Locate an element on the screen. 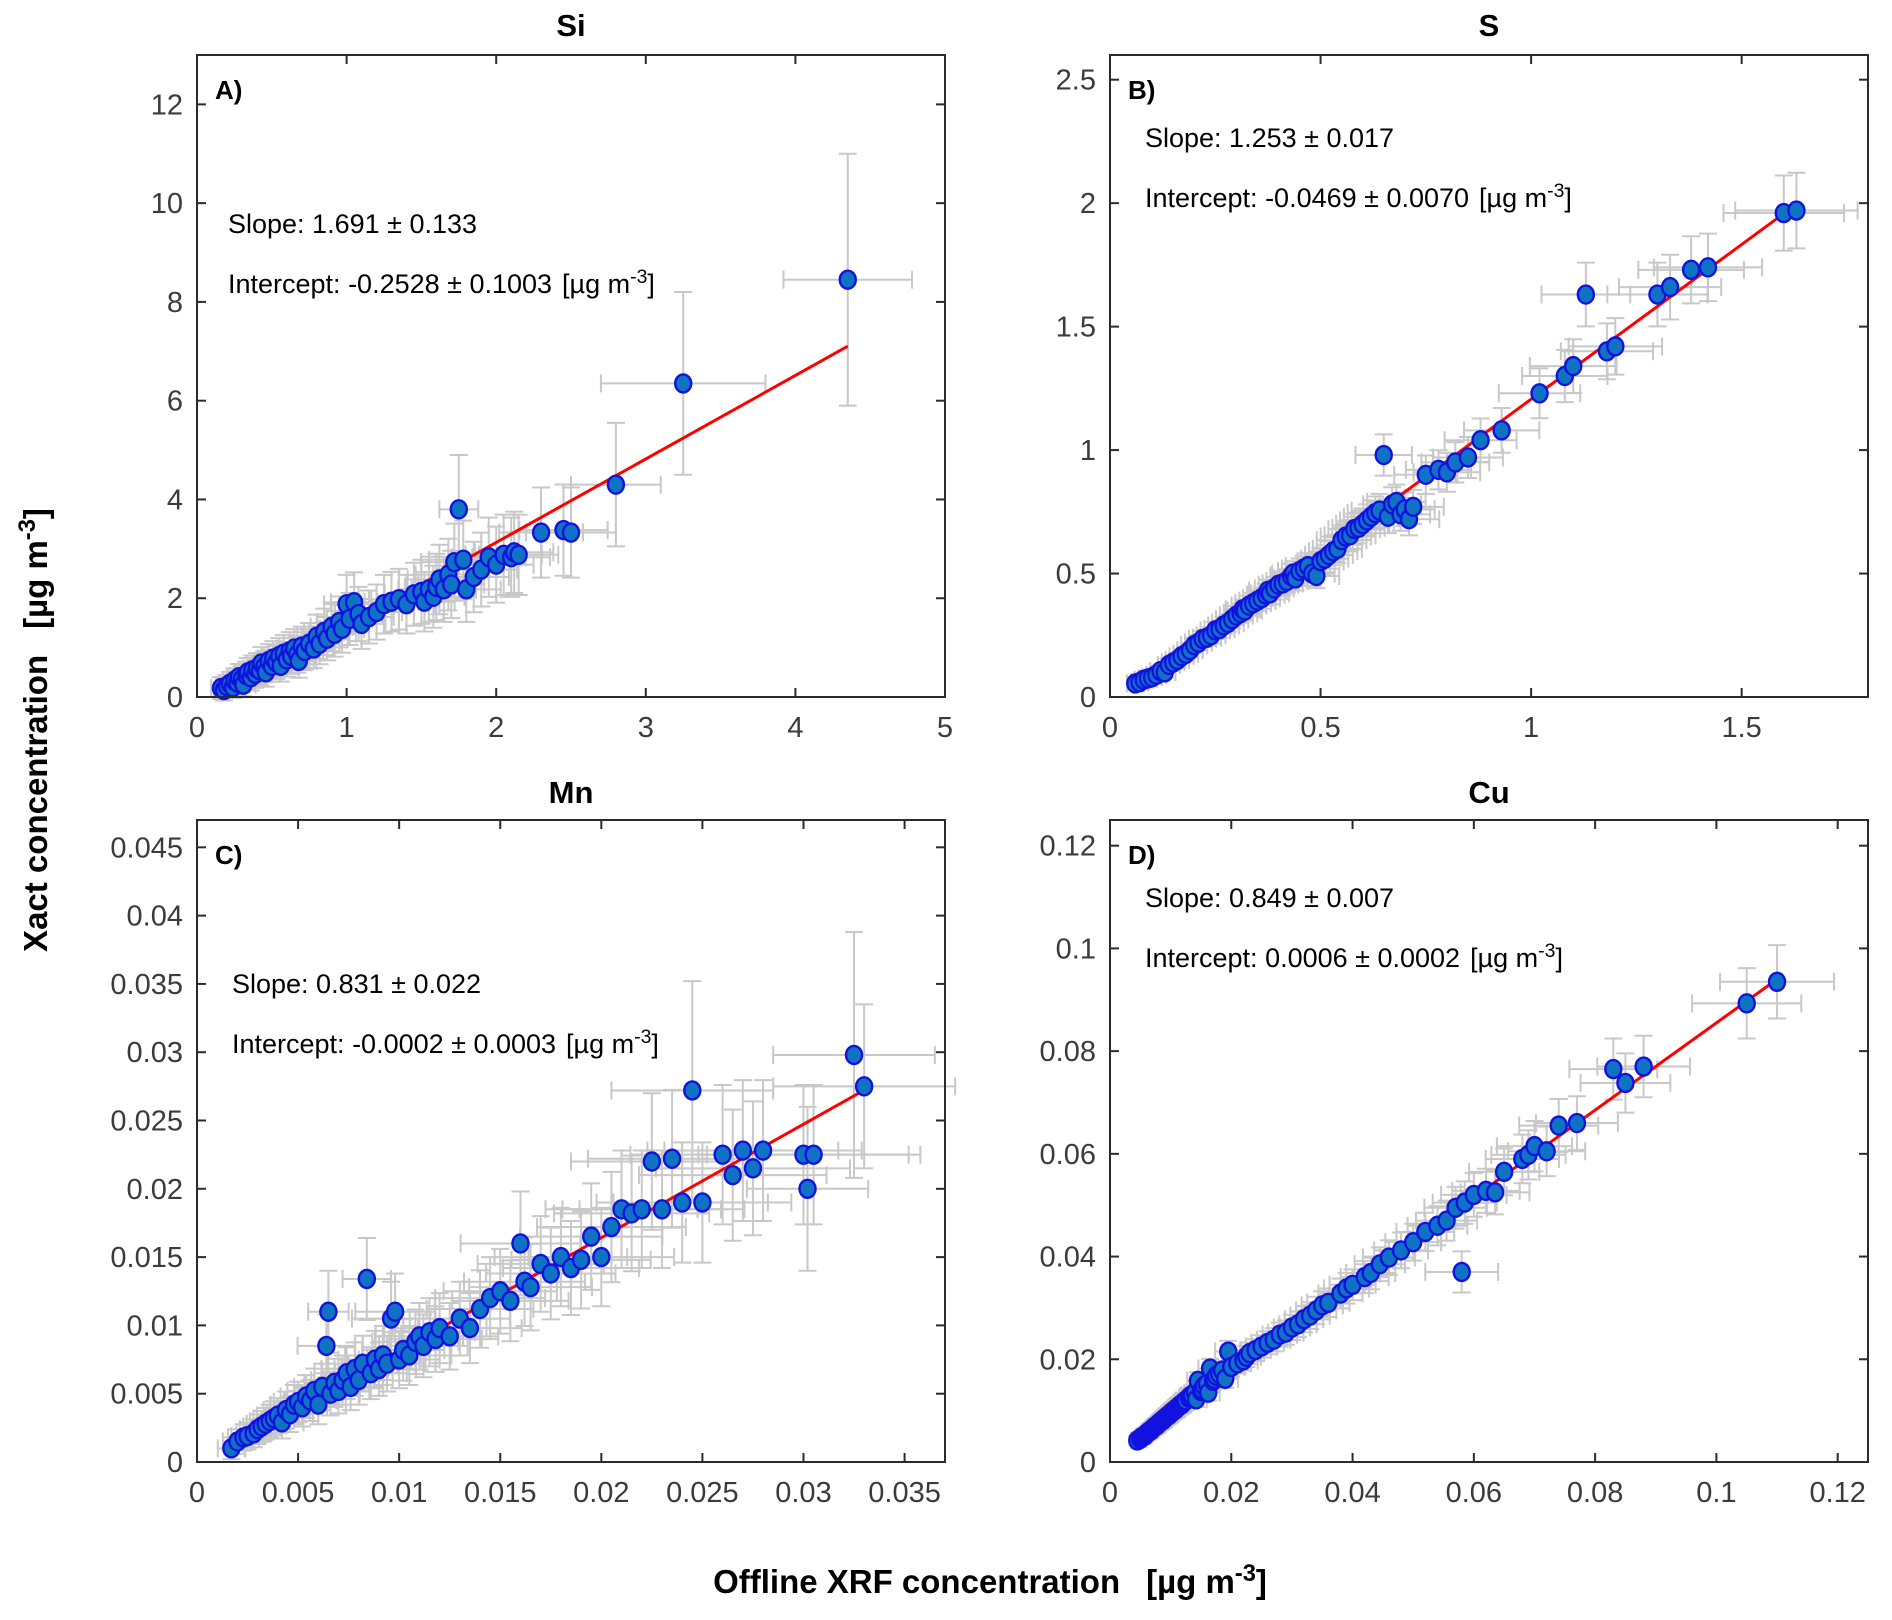 The image size is (1892, 1620). panel-b-data-points is located at coordinates (1466, 447).